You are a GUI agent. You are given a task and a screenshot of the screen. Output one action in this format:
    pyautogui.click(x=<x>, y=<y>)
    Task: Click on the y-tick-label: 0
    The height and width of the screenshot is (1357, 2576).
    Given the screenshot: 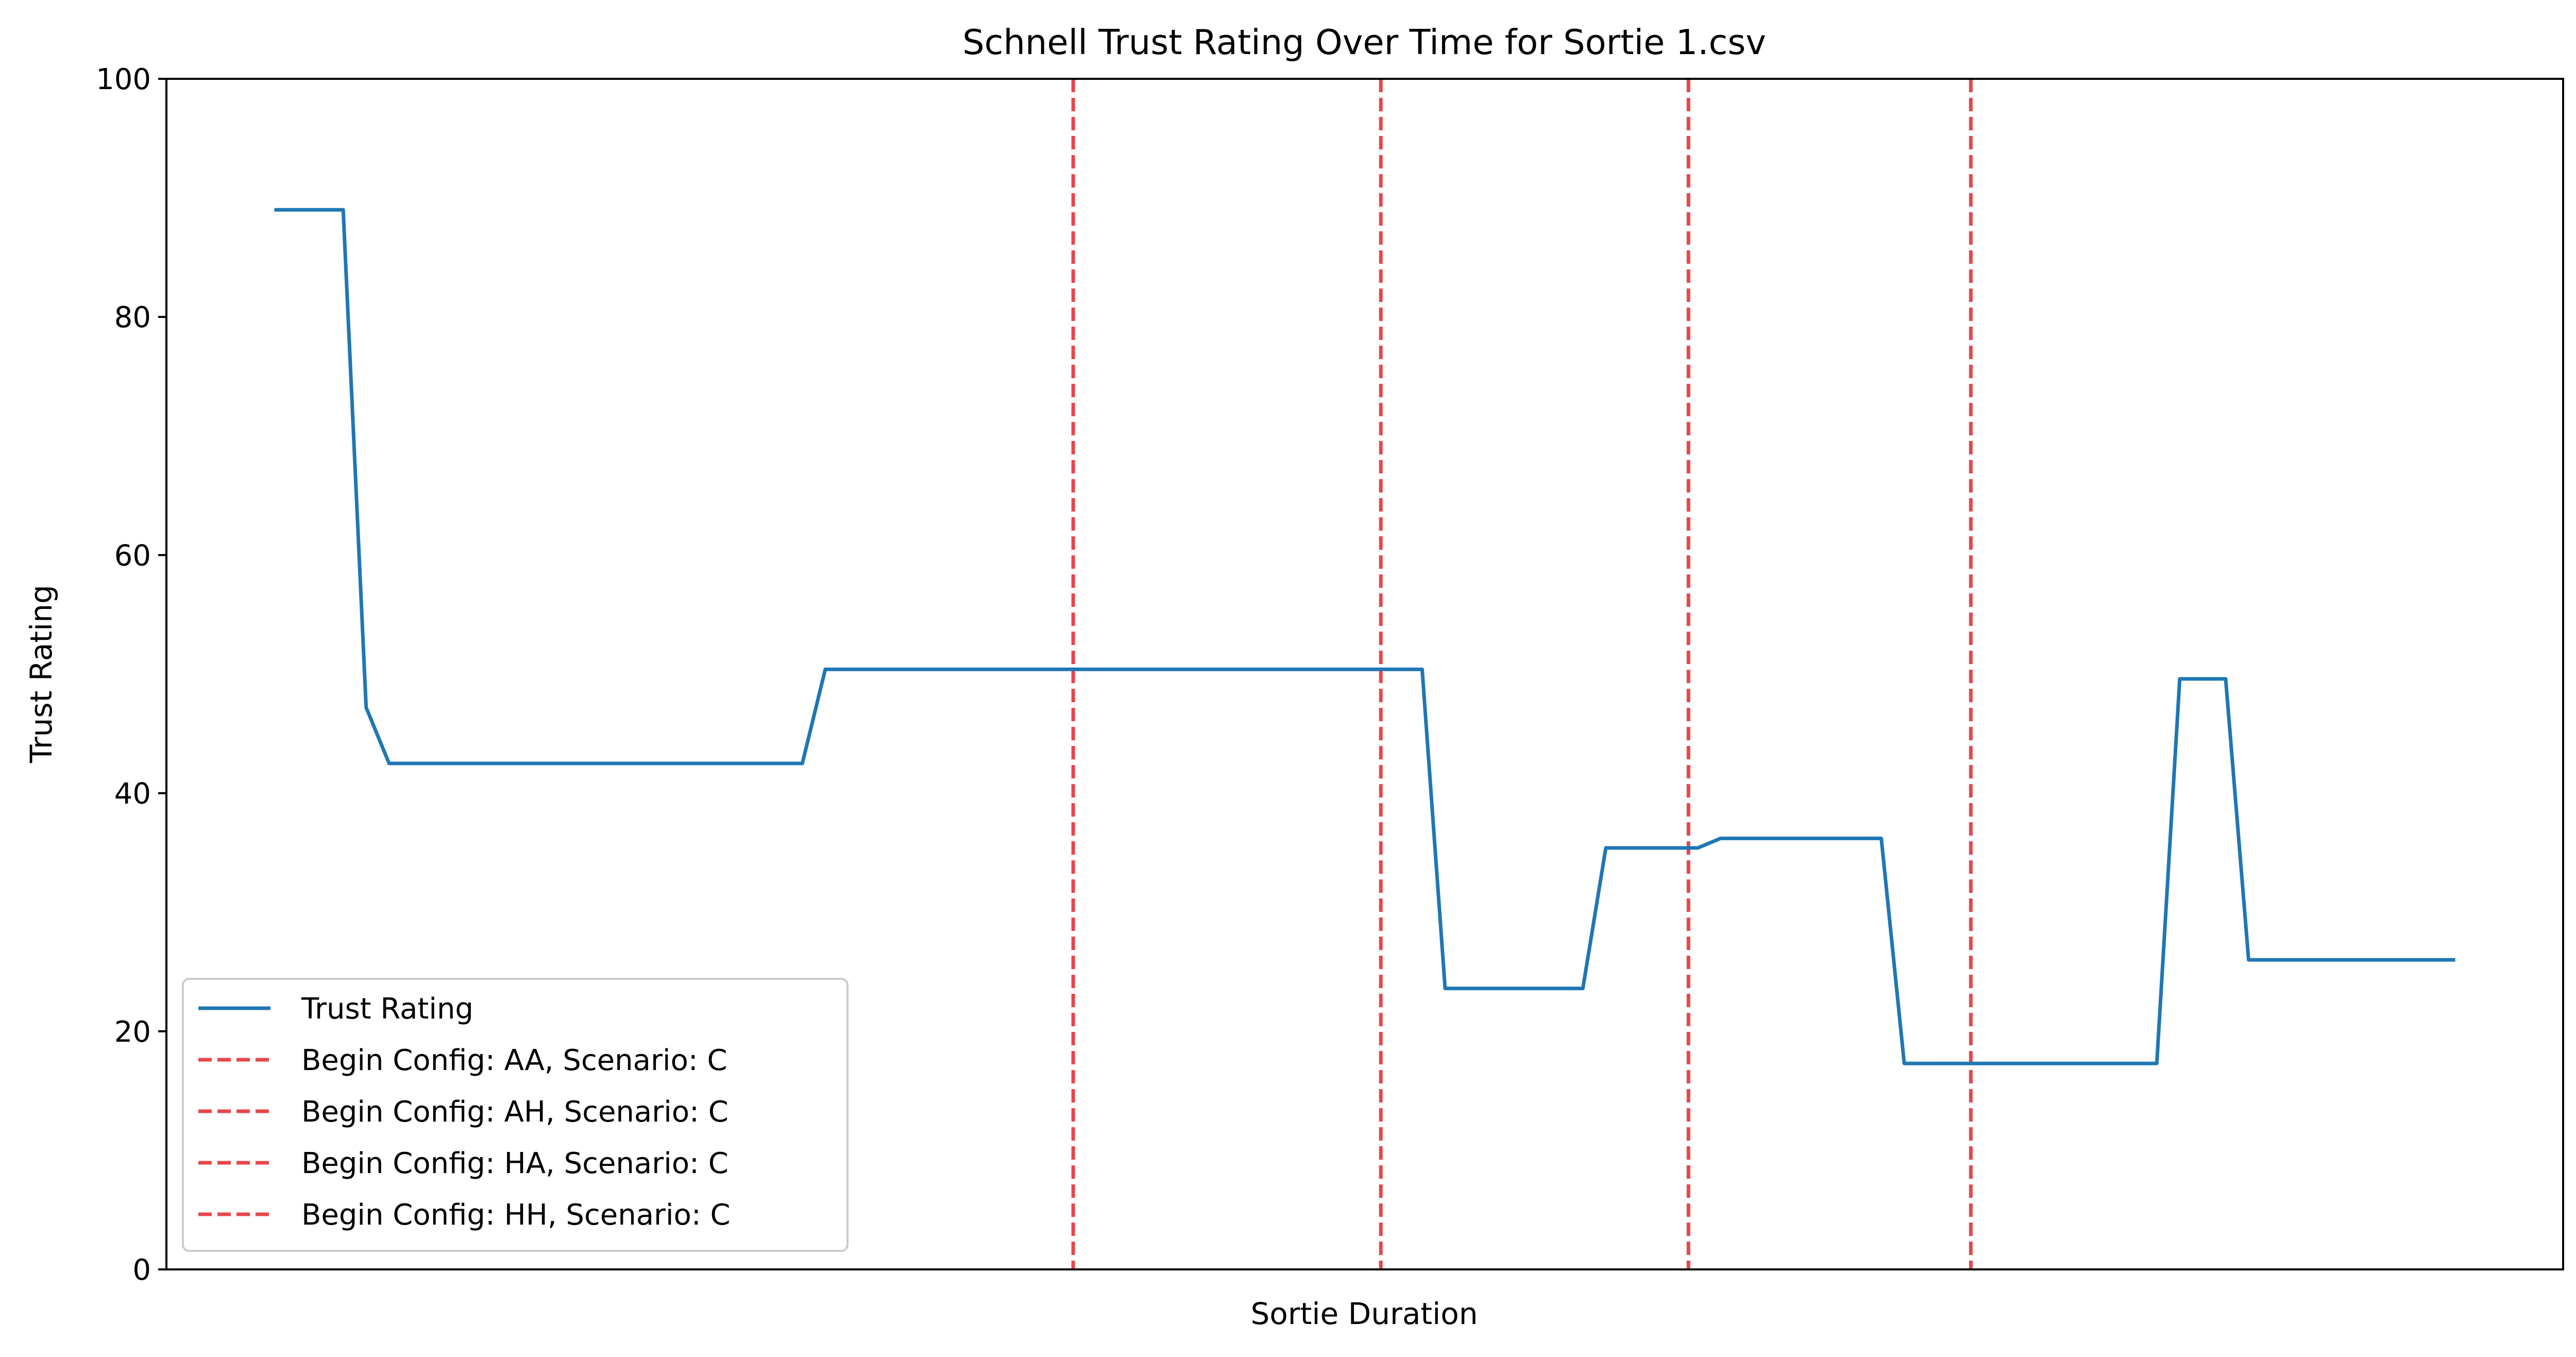 What is the action you would take?
    pyautogui.click(x=141, y=1270)
    